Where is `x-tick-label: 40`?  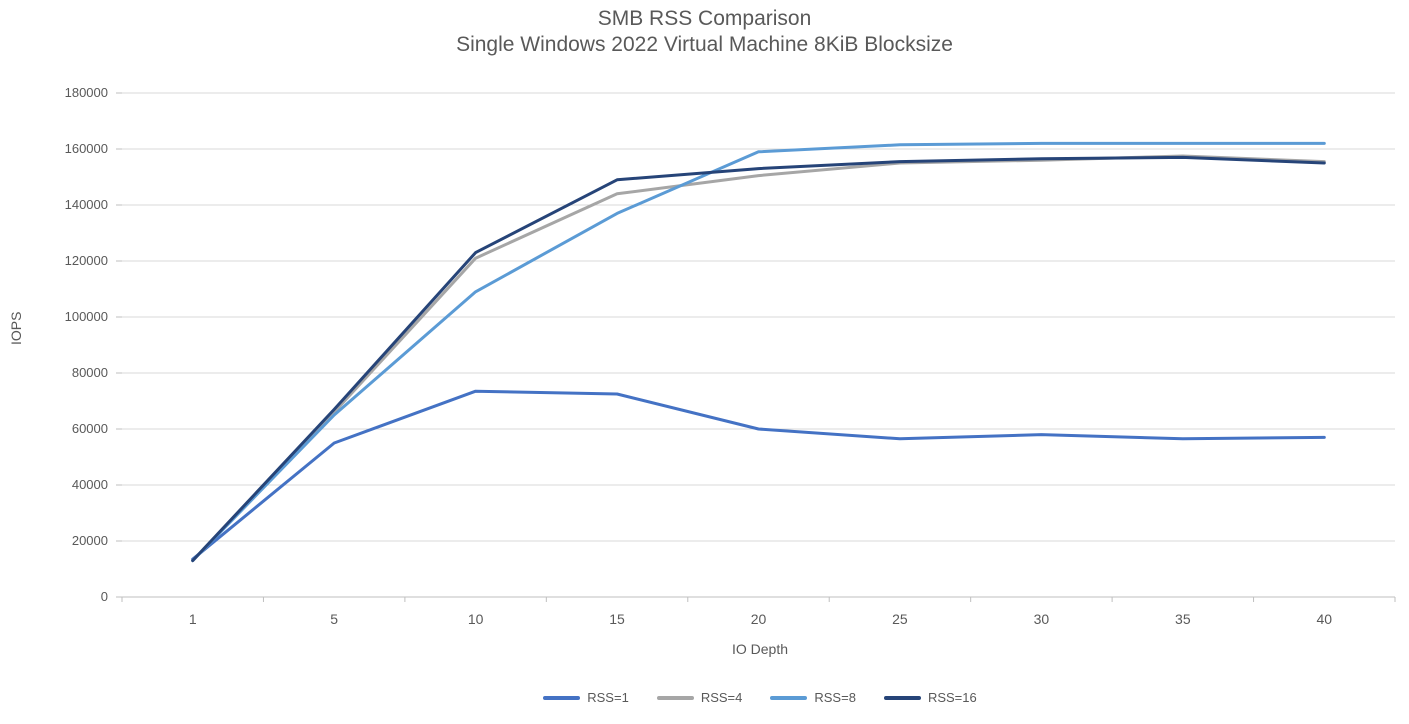 x-tick-label: 40 is located at coordinates (1324, 619).